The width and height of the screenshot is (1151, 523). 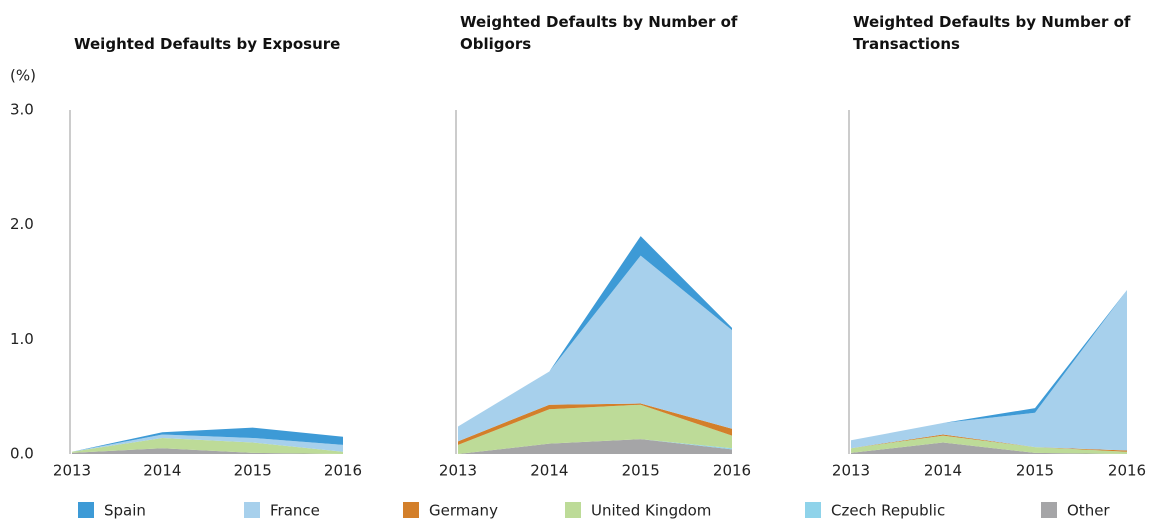 I want to click on legend-label: Other, so click(x=1088, y=511).